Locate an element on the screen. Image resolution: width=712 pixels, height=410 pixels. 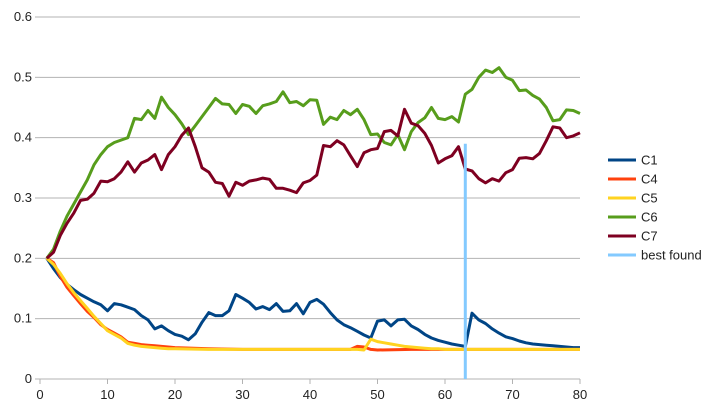
x-tick-label: 60 is located at coordinates (445, 394).